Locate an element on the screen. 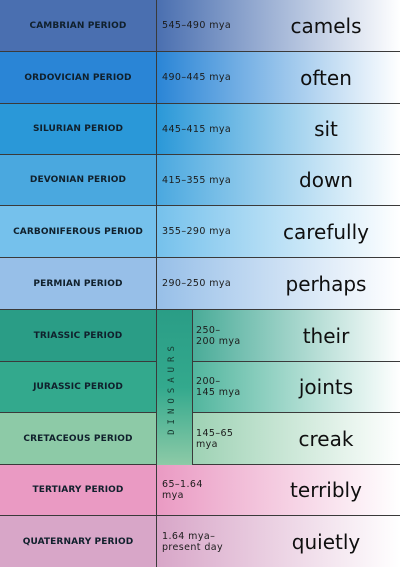 This screenshot has width=400, height=567. period-dates: 415–355 mya is located at coordinates (197, 180).